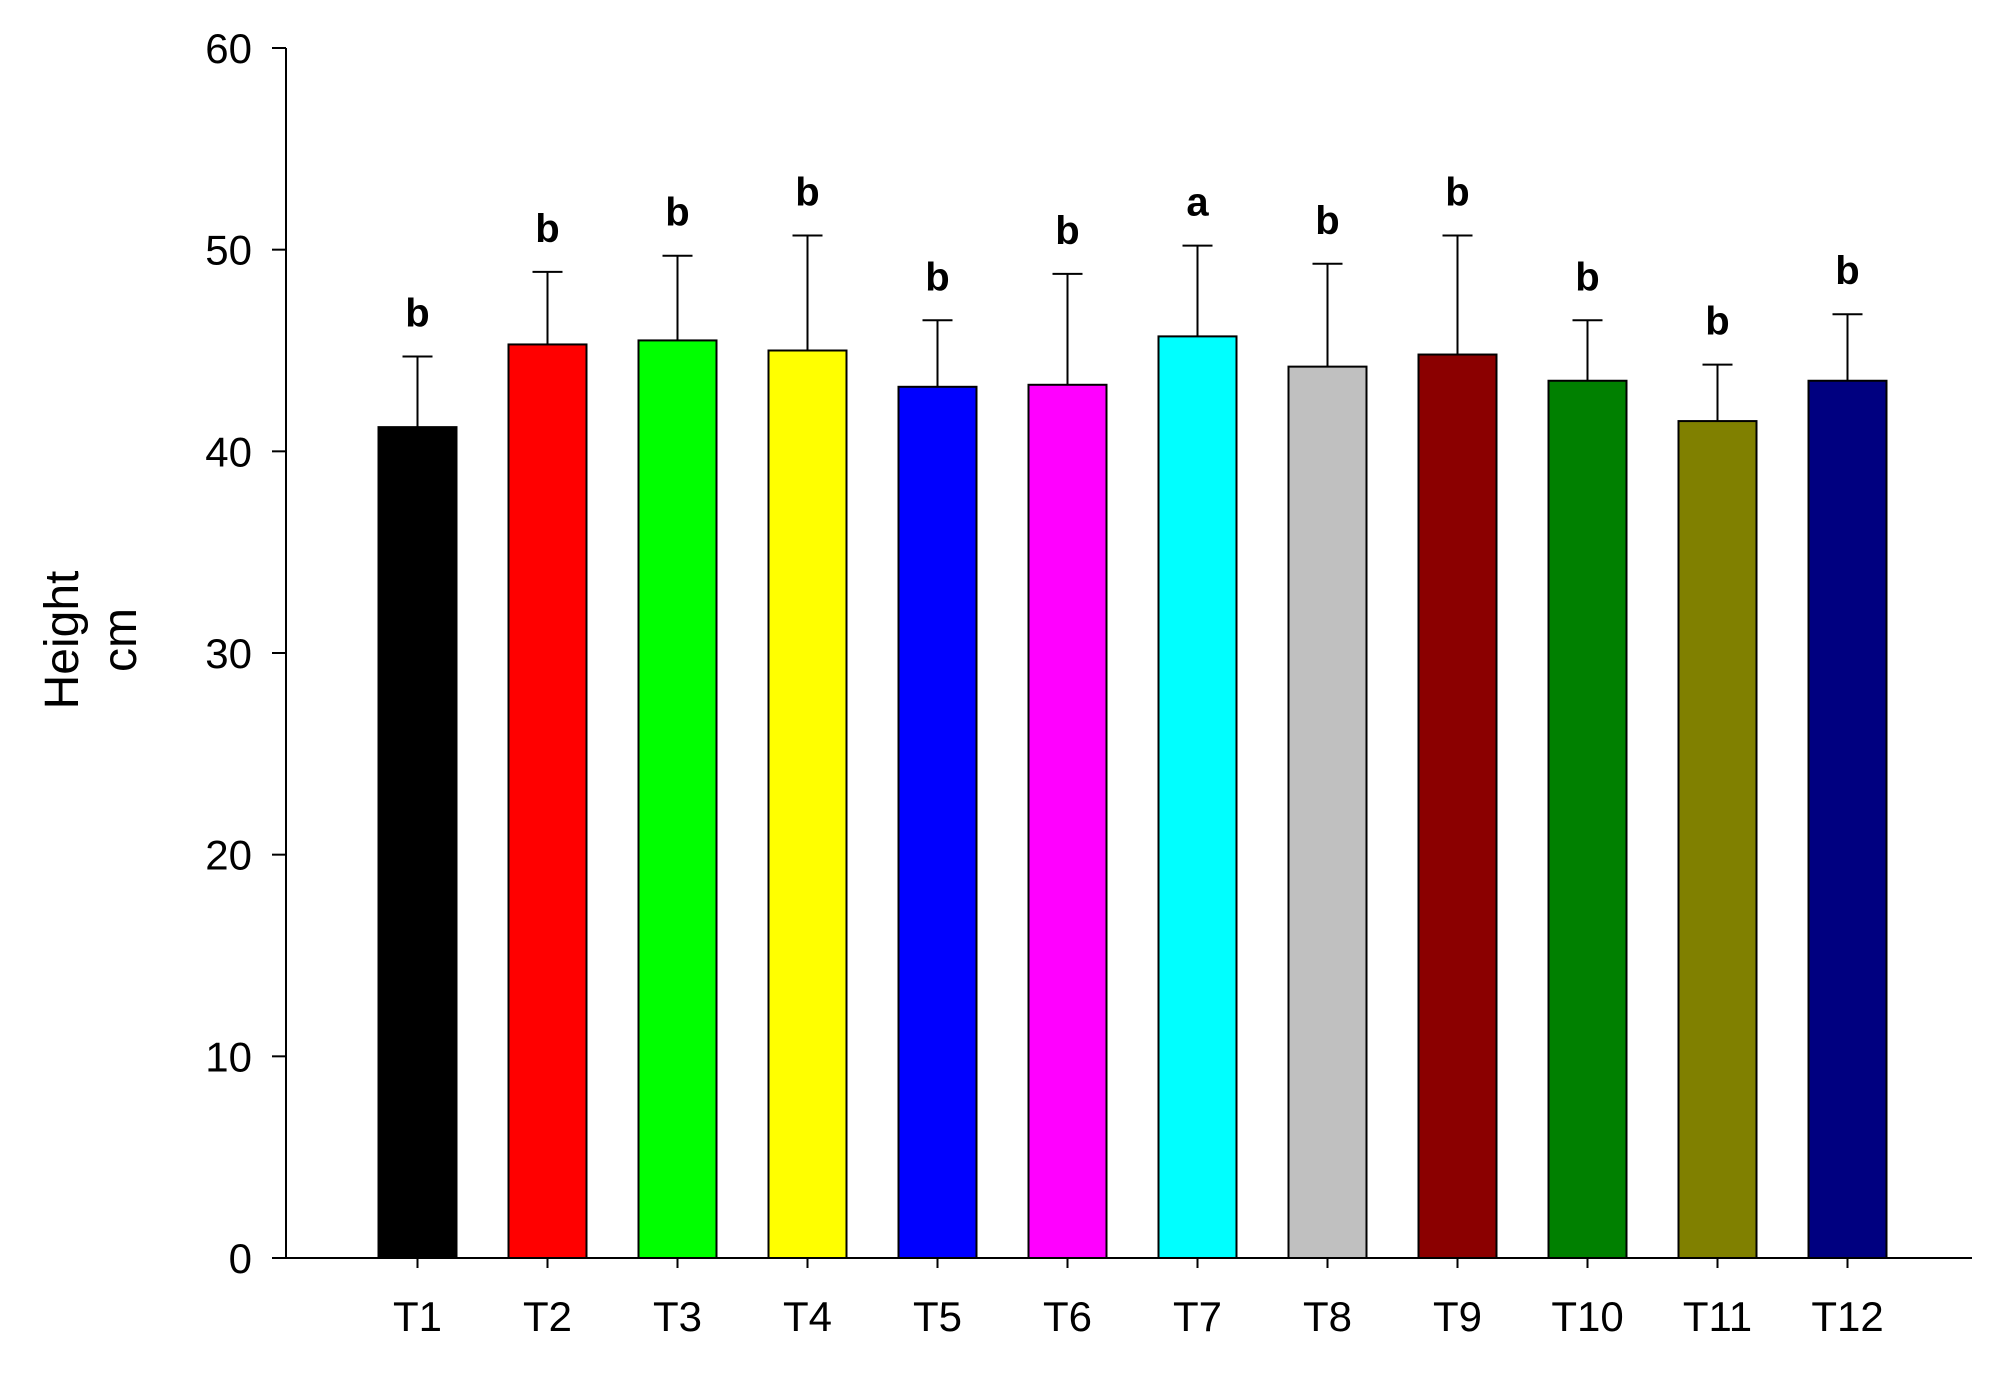  I want to click on x-tick-label-t3: T3, so click(677, 1316).